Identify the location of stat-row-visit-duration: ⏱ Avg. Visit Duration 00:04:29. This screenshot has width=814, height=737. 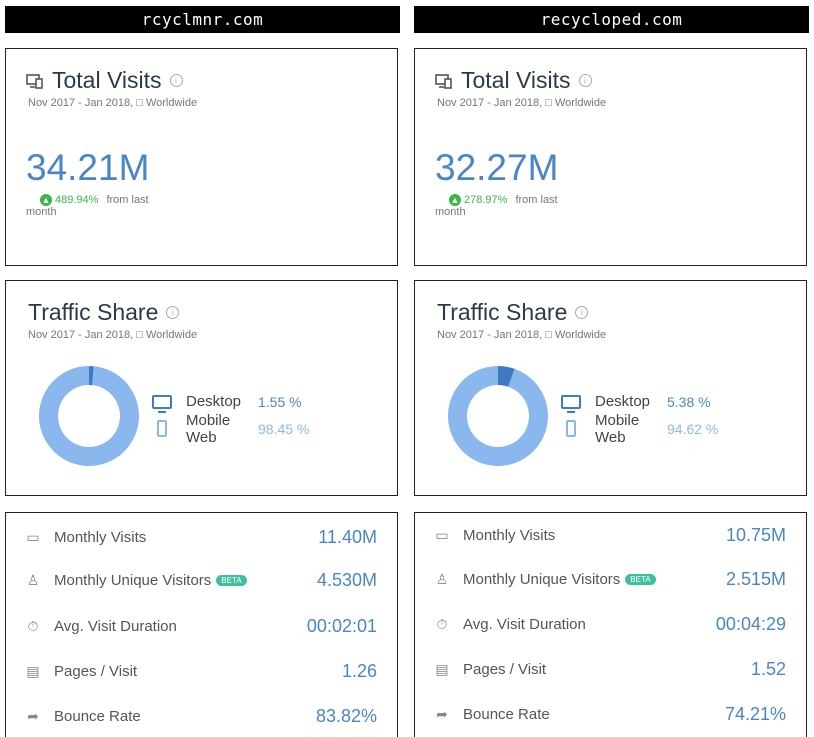
(609, 624).